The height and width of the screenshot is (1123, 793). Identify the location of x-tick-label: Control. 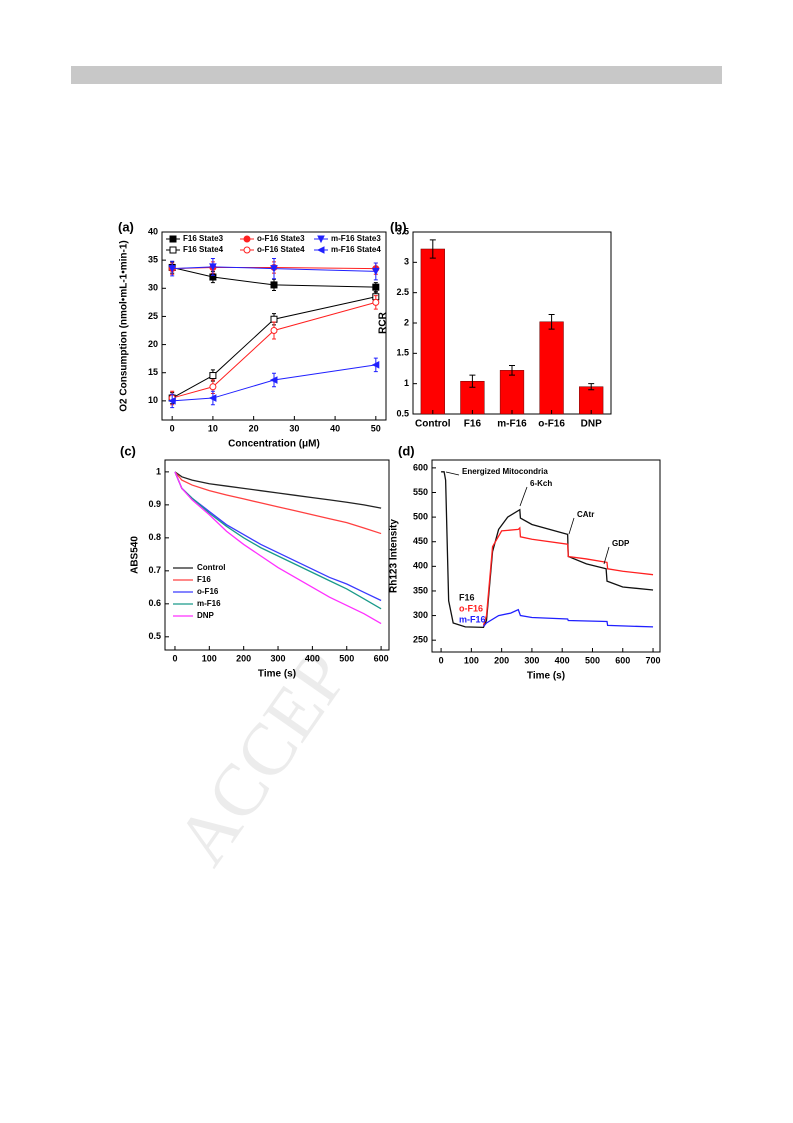
(433, 424).